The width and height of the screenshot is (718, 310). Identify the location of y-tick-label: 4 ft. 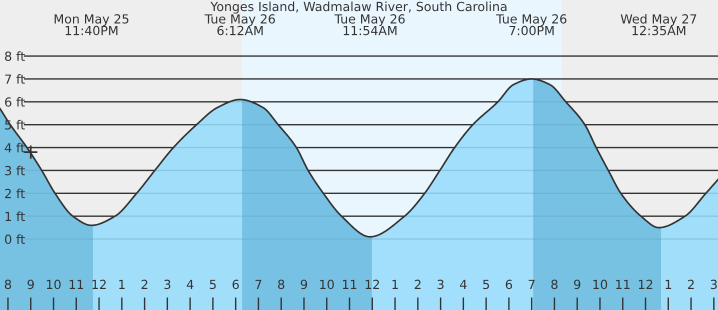
(14, 147).